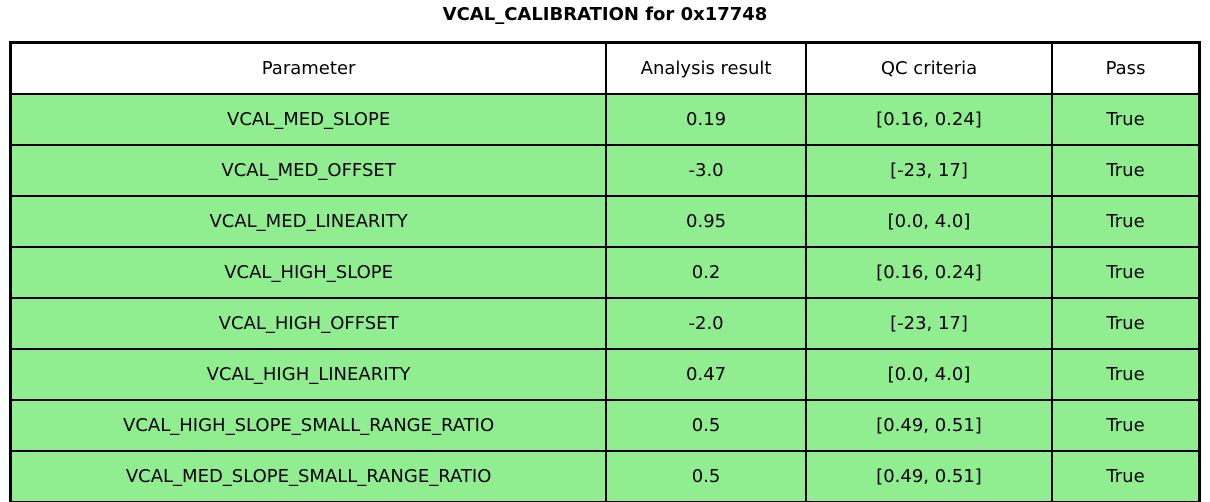 This screenshot has width=1210, height=502. What do you see at coordinates (308, 221) in the screenshot?
I see `parameter-cell: VCAL_MED_LINEARITY` at bounding box center [308, 221].